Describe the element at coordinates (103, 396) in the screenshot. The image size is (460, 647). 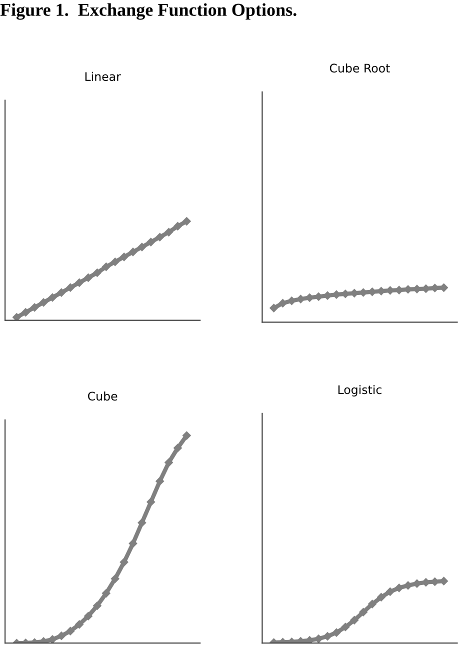
I see `chart-title: Cube` at that location.